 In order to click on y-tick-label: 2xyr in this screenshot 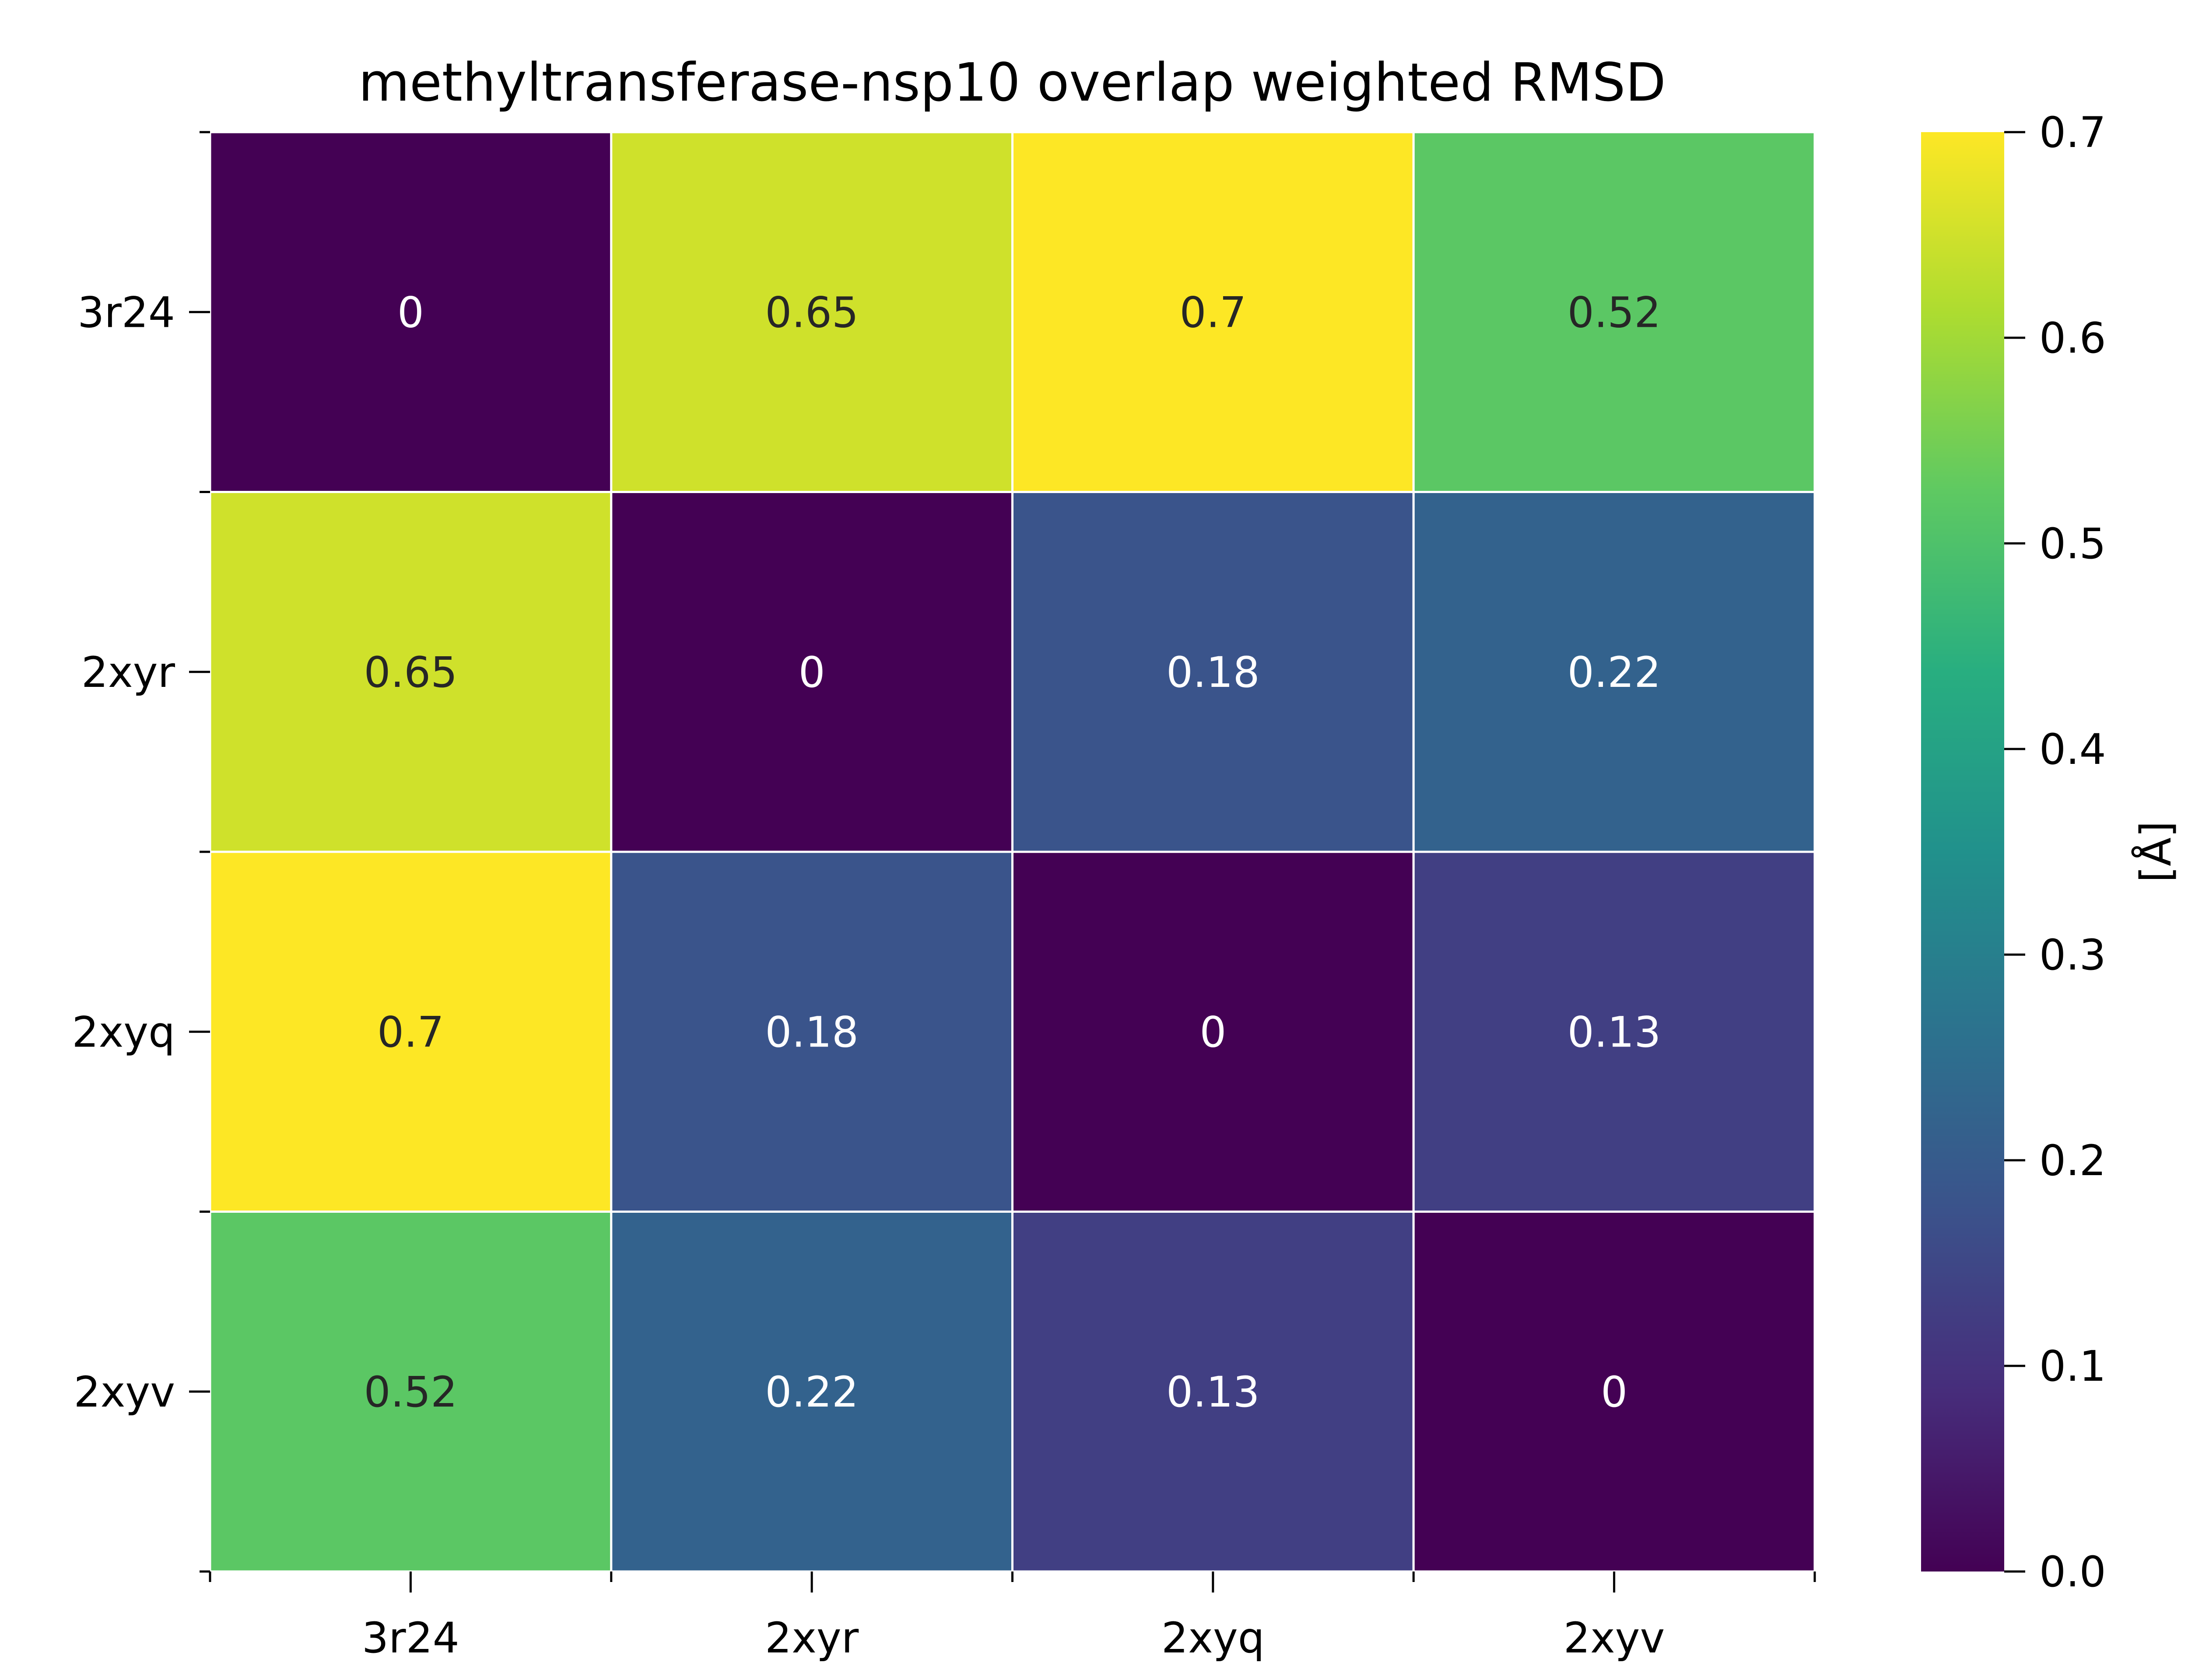, I will do `click(128, 672)`.